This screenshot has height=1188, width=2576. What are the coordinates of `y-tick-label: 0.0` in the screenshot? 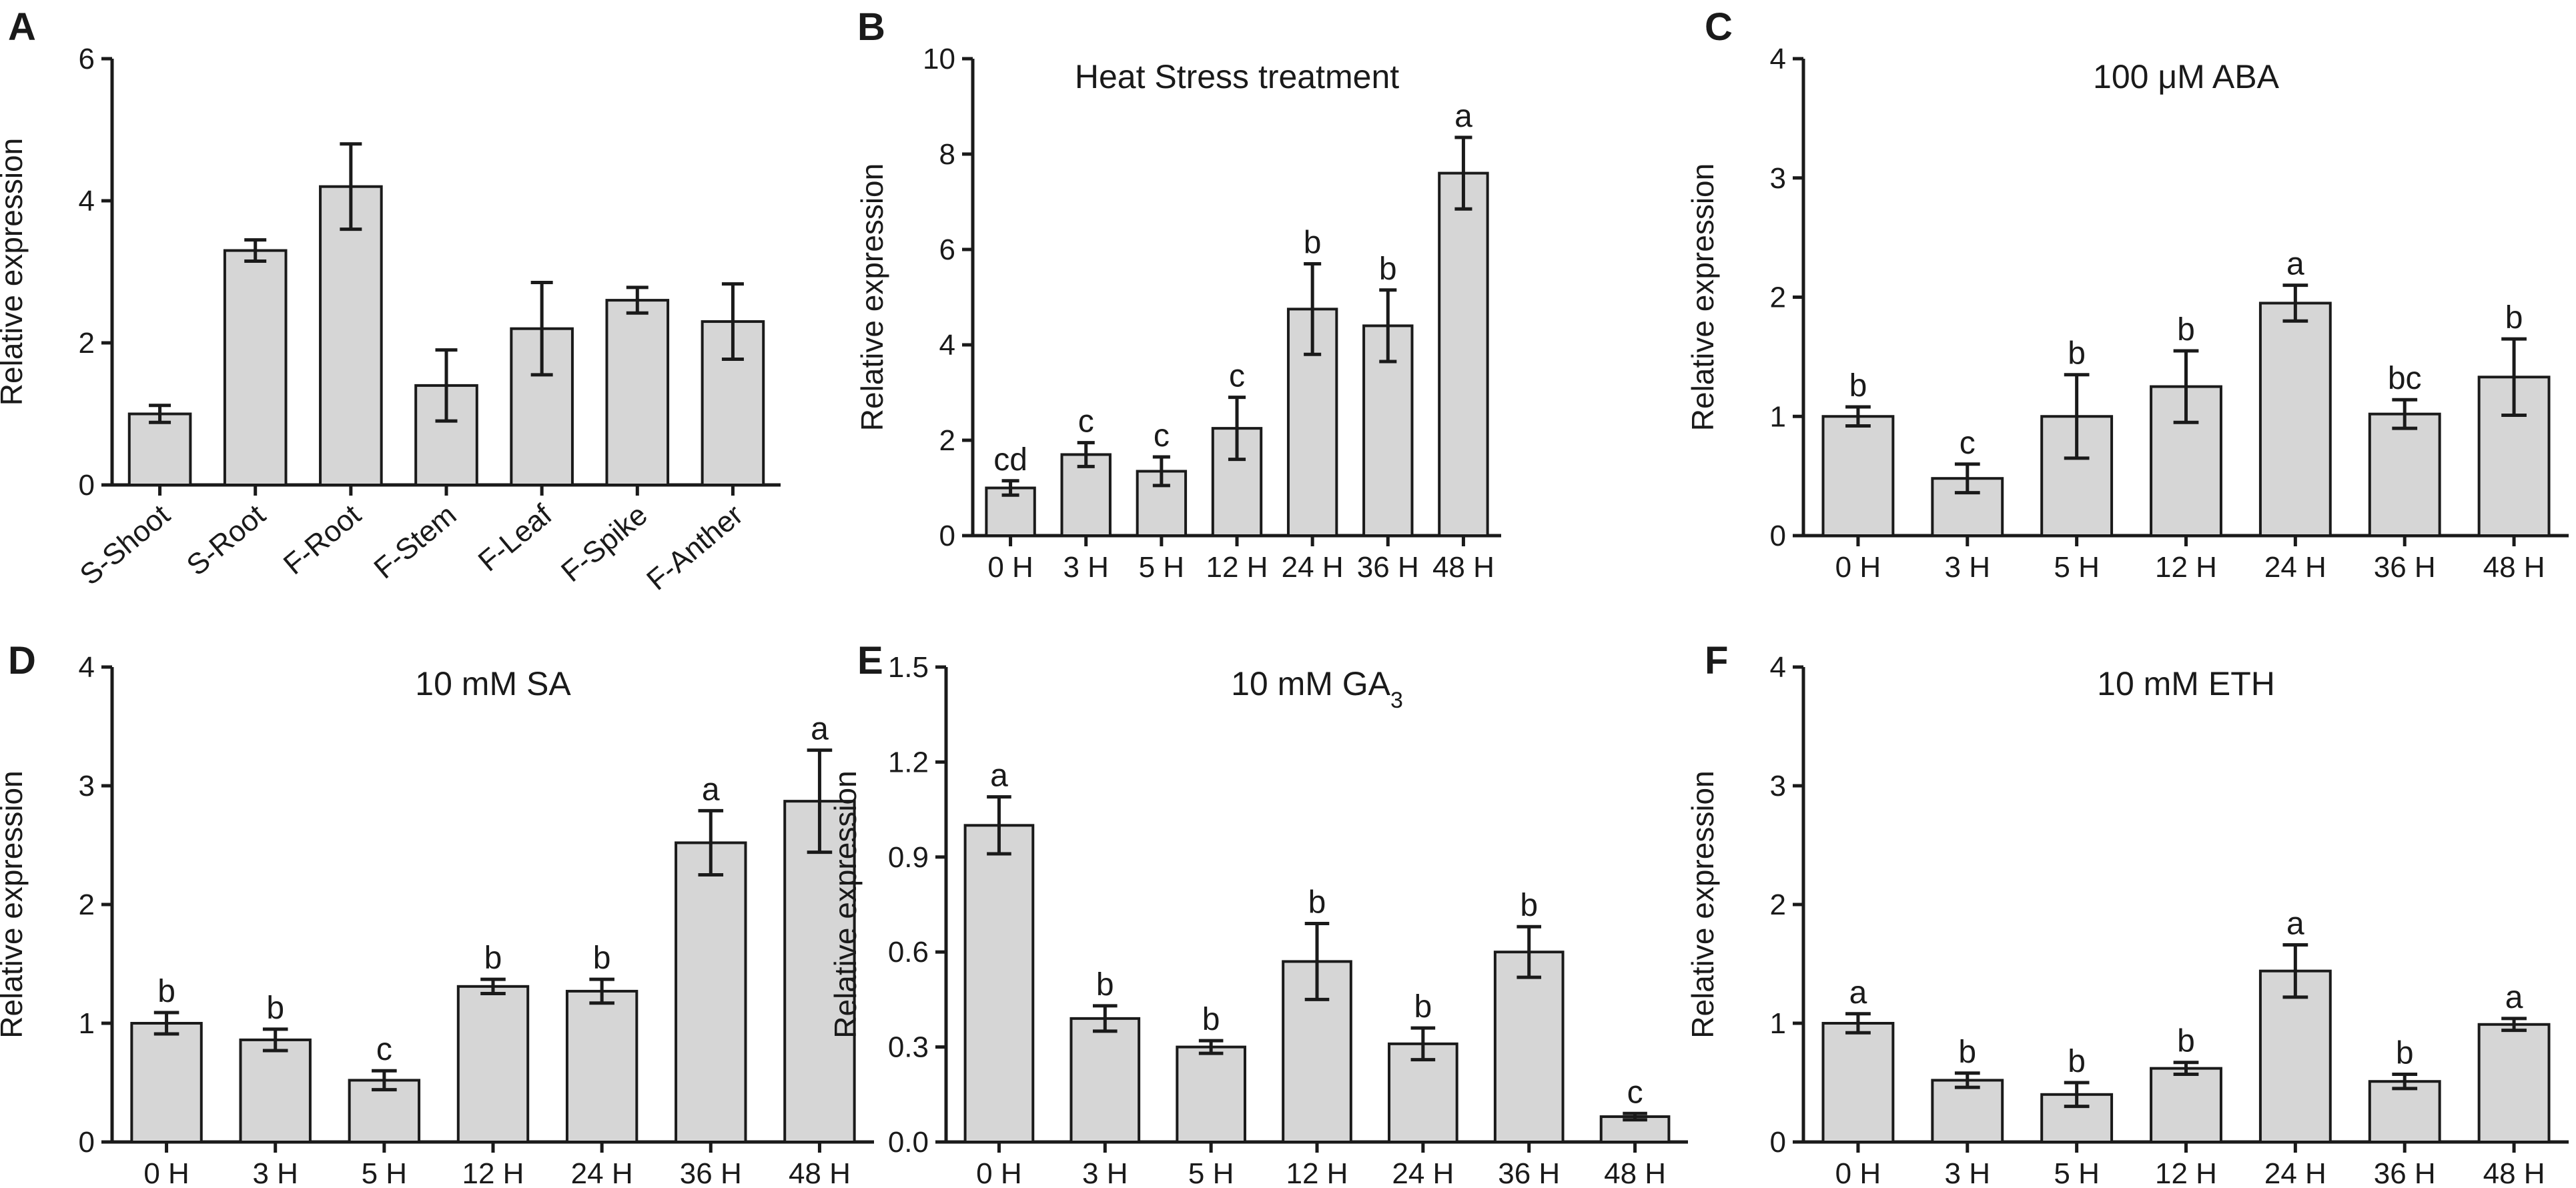 It's located at (908, 1142).